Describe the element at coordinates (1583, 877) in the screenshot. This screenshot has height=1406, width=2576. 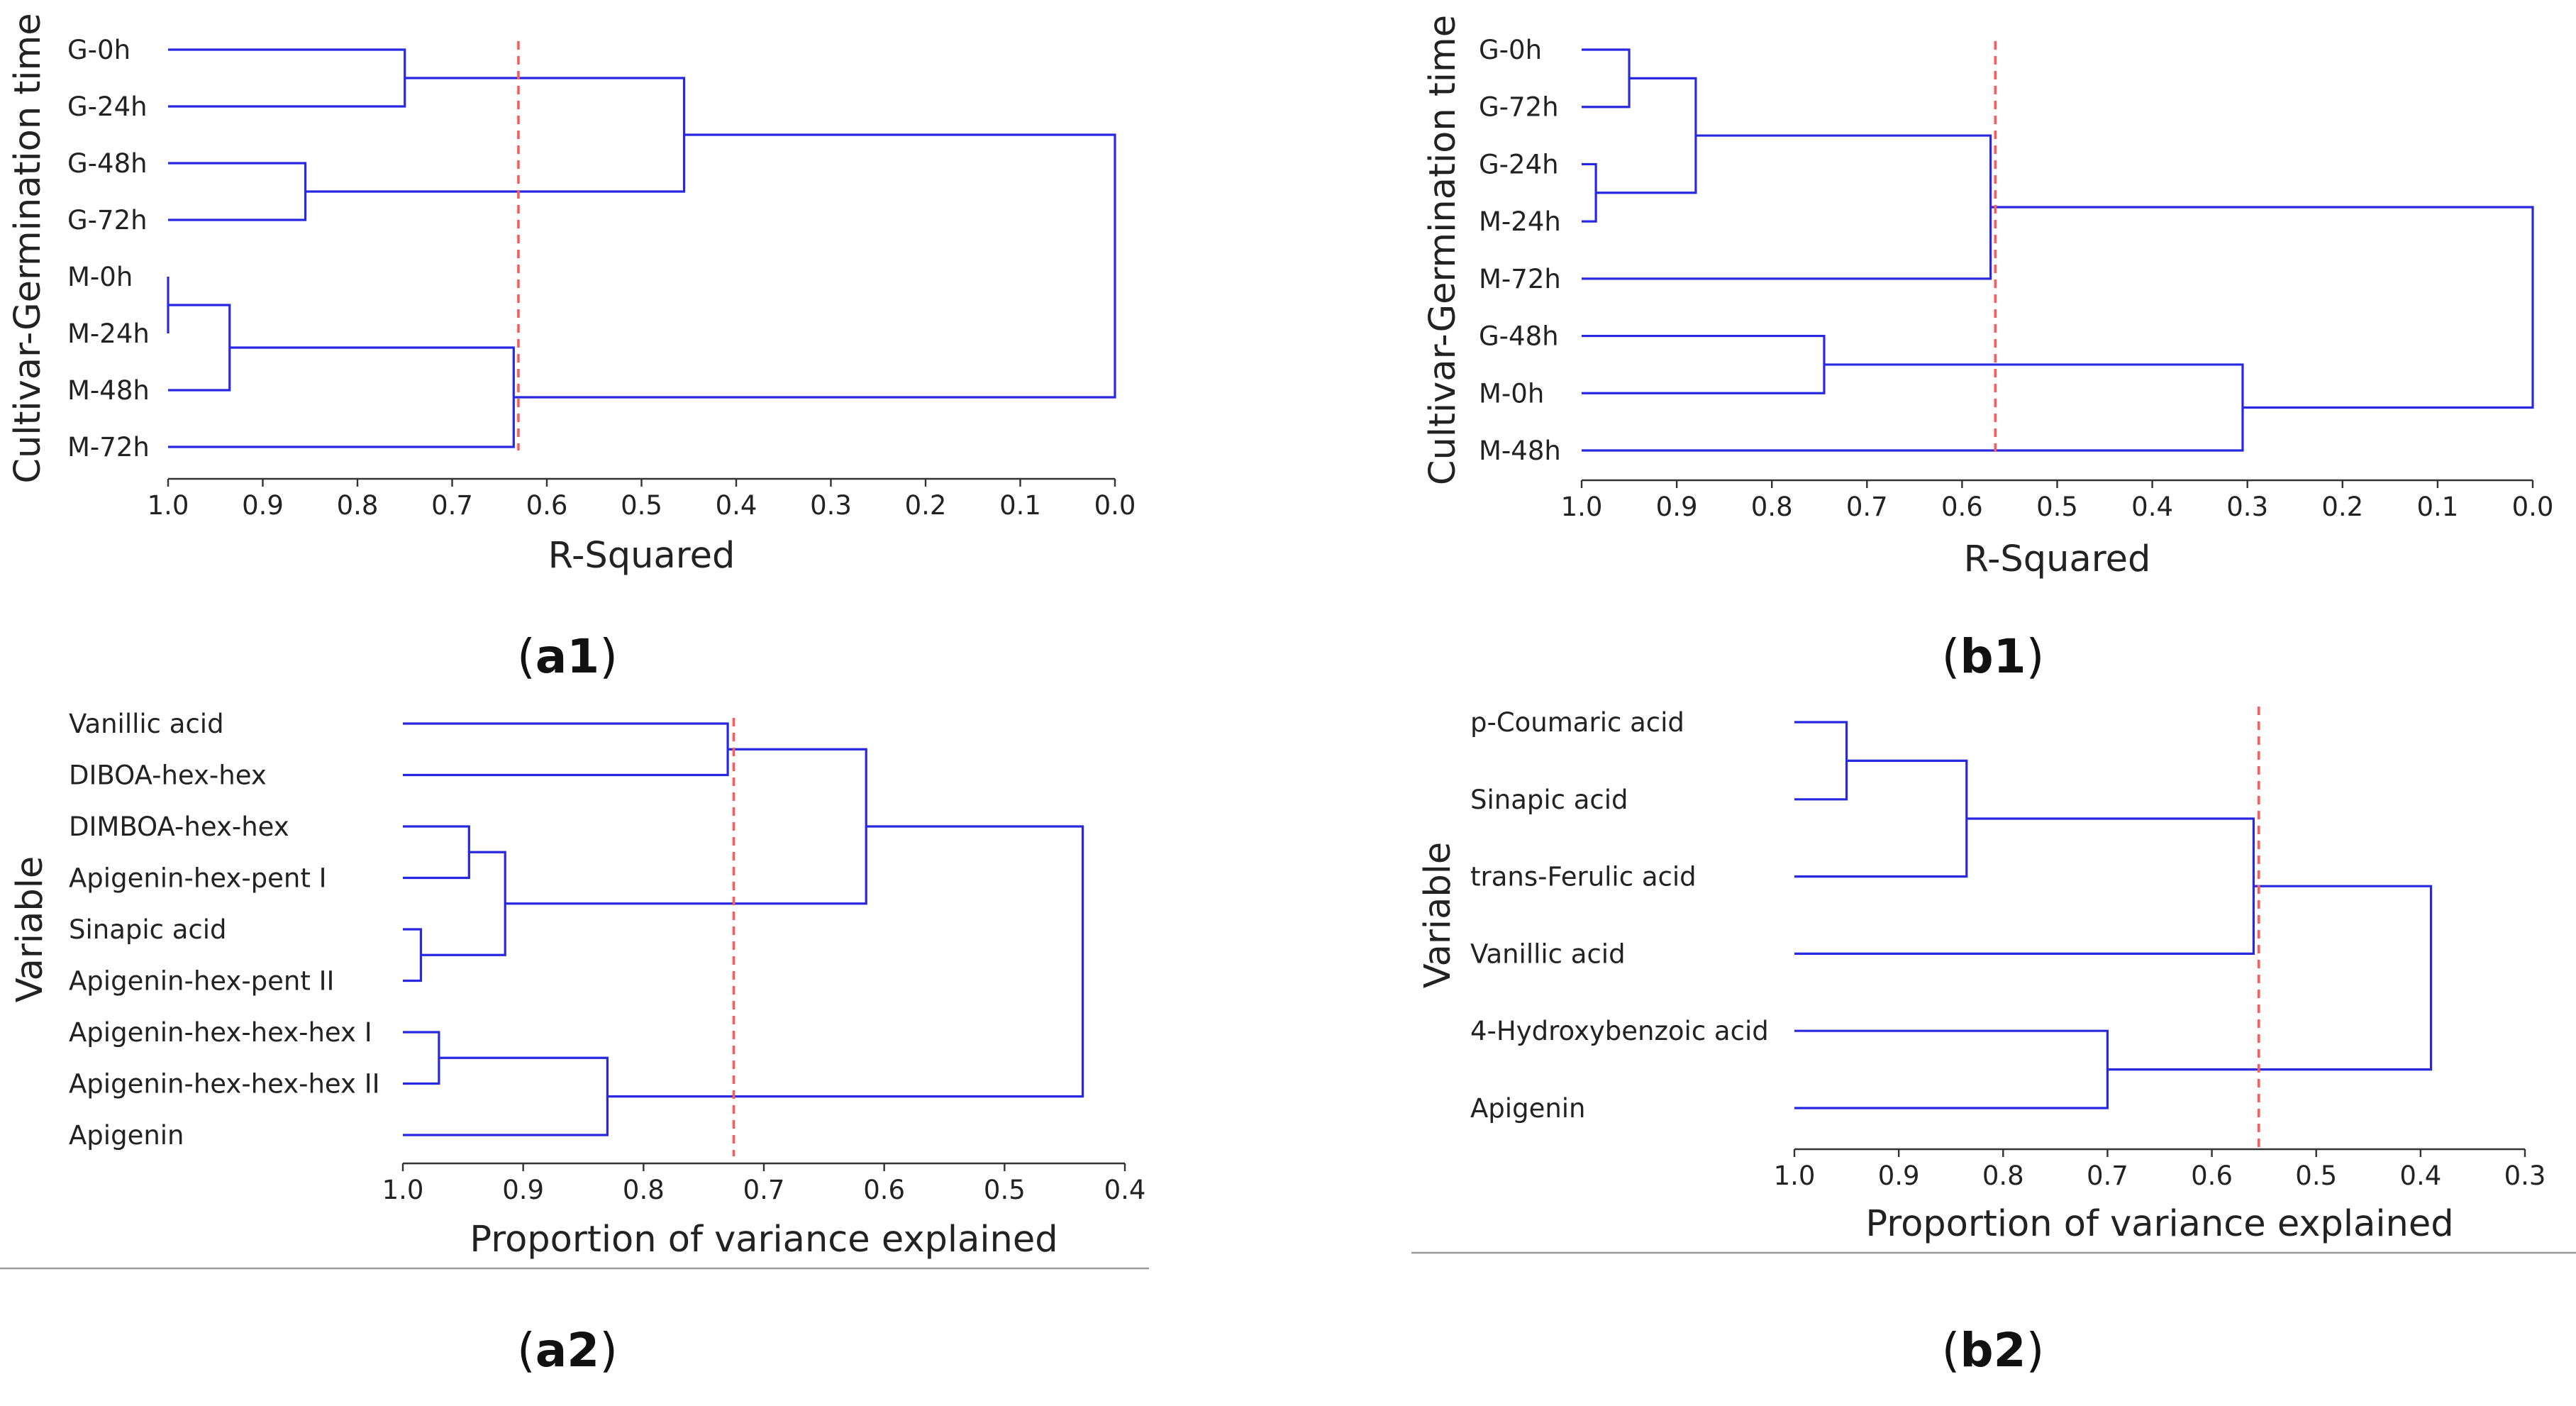
I see `leaf-label: trans-Ferulic acid` at that location.